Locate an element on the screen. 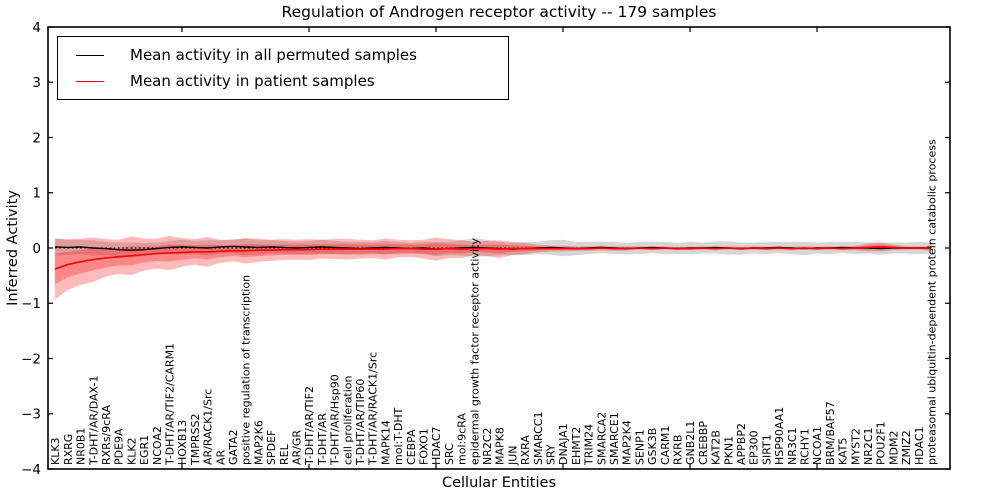 The height and width of the screenshot is (500, 1000). x-tick-label: NCOA2 is located at coordinates (157, 445).